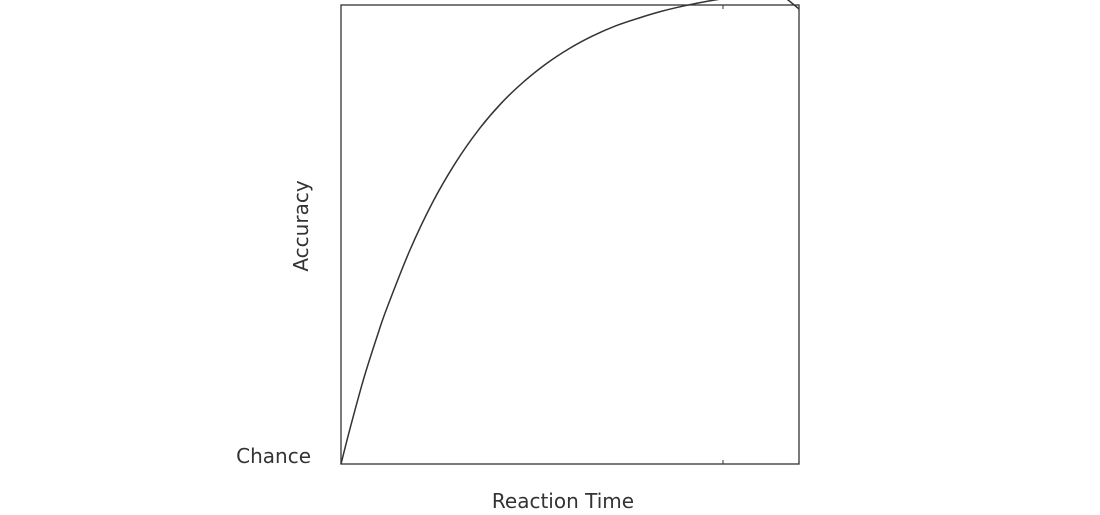 The height and width of the screenshot is (515, 1100). What do you see at coordinates (301, 225) in the screenshot?
I see `y-axis-label: Accuracy` at bounding box center [301, 225].